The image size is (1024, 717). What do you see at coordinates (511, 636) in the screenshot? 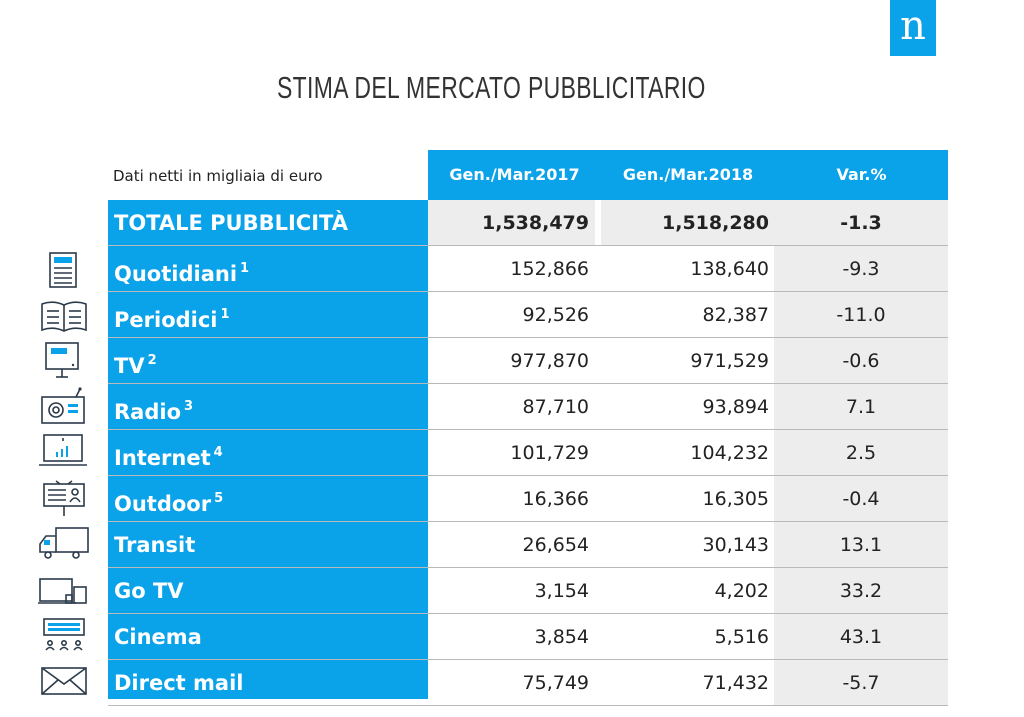
I see `value-2017: 3,854` at bounding box center [511, 636].